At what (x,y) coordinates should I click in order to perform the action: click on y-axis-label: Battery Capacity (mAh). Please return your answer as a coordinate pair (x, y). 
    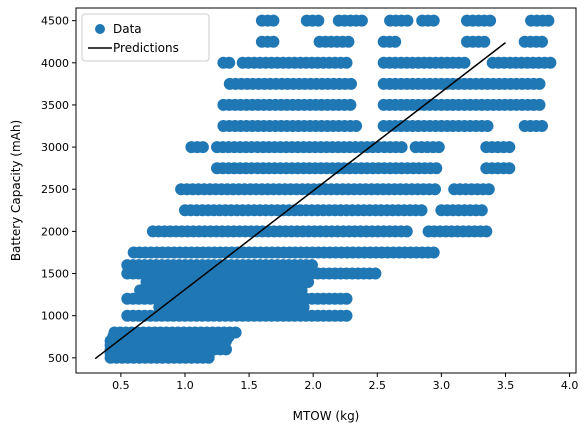
    Looking at the image, I should click on (16, 190).